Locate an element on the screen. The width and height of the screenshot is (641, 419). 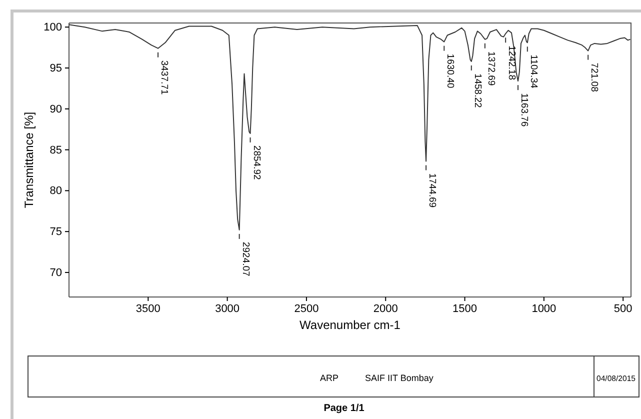
x-tick-label: 1500 is located at coordinates (465, 308).